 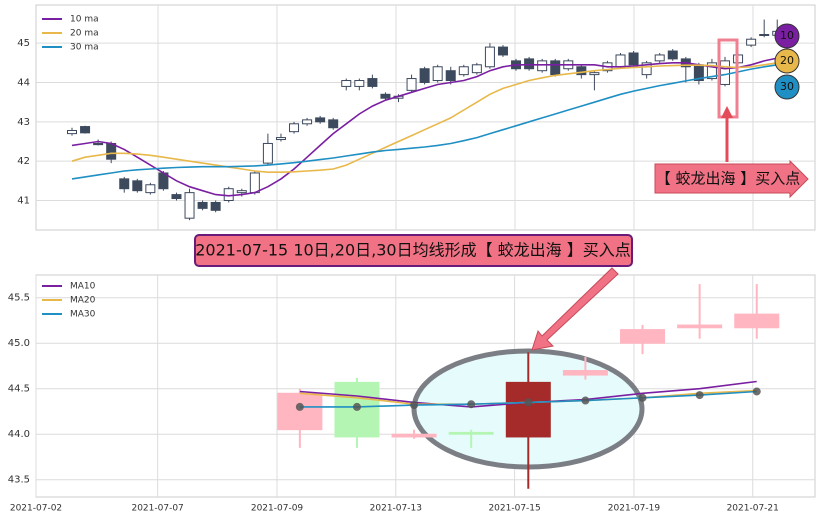 I want to click on y-tick-label: 43.5, so click(x=19, y=480).